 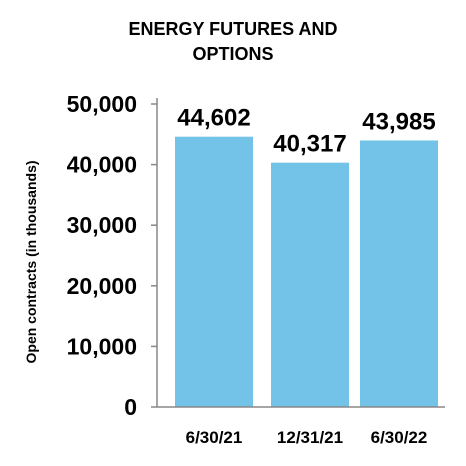 I want to click on data-label: 44,602, so click(x=213, y=118).